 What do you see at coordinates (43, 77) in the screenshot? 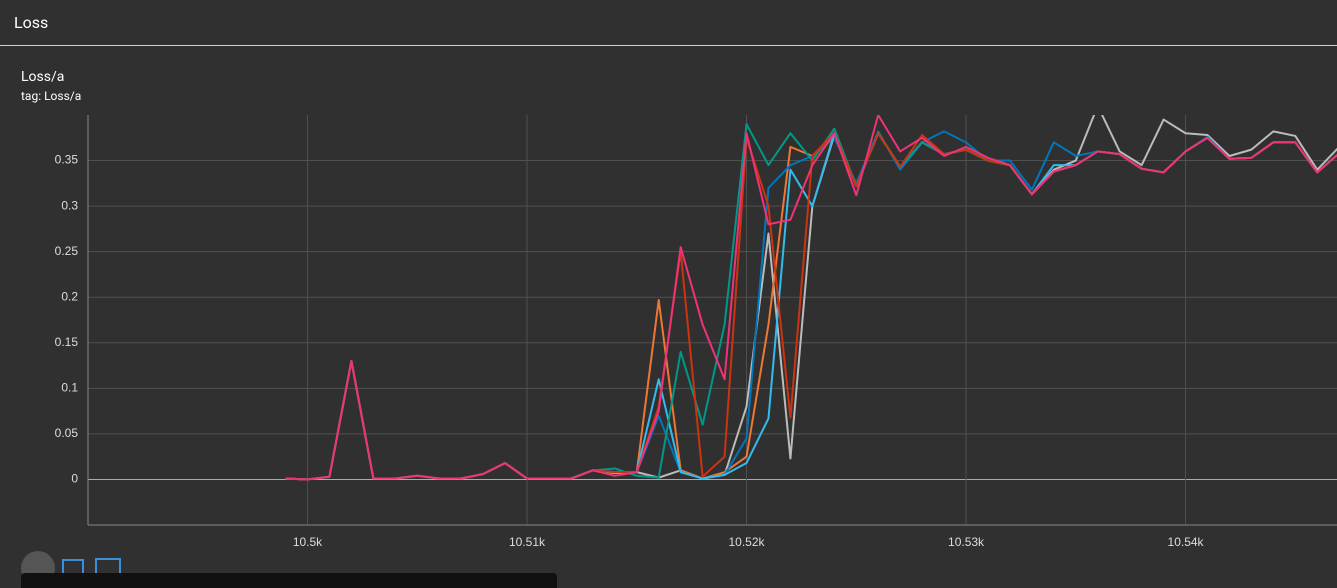
I see `card-title: Loss/a` at bounding box center [43, 77].